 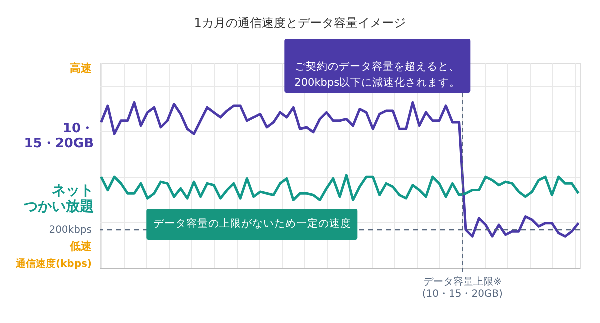 I want to click on series-label: 10・15・20GB, so click(x=59, y=137).